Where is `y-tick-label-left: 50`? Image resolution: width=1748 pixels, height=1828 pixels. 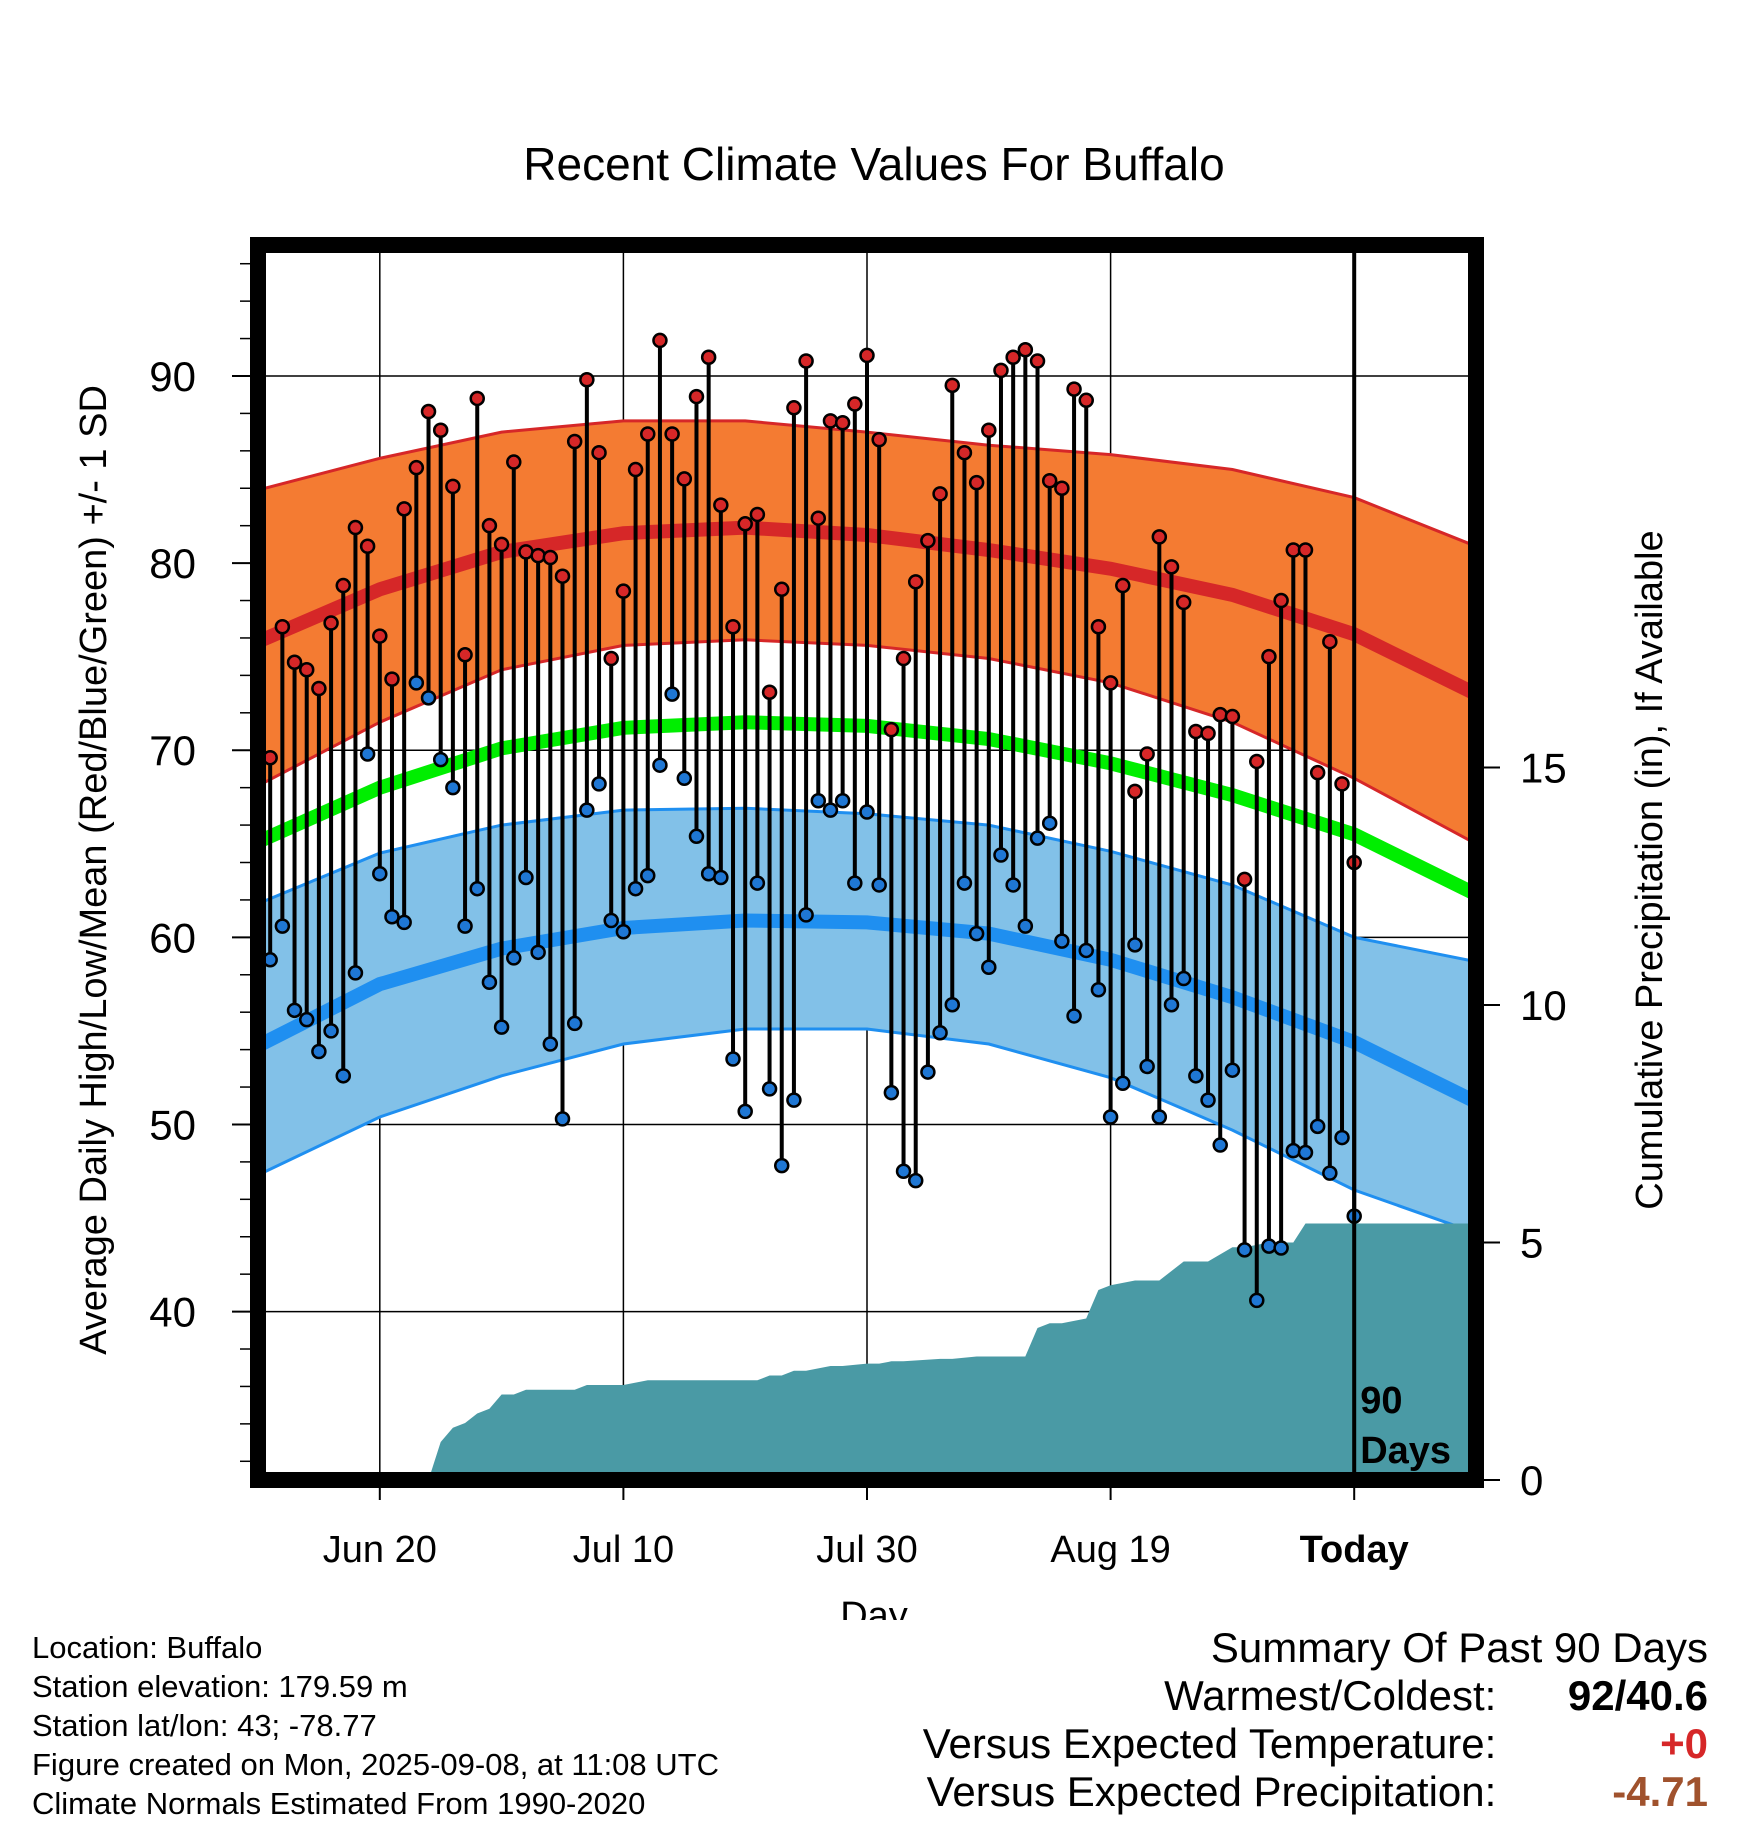 y-tick-label-left: 50 is located at coordinates (172, 1124).